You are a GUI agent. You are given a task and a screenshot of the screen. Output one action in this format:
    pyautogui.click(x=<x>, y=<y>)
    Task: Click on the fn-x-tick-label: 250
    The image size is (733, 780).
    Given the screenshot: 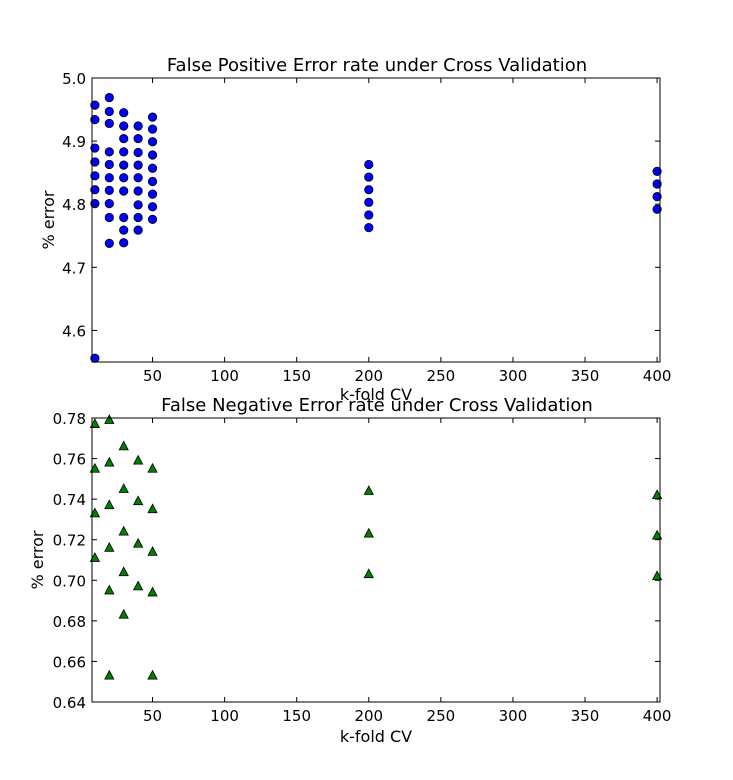 What is the action you would take?
    pyautogui.click(x=441, y=716)
    